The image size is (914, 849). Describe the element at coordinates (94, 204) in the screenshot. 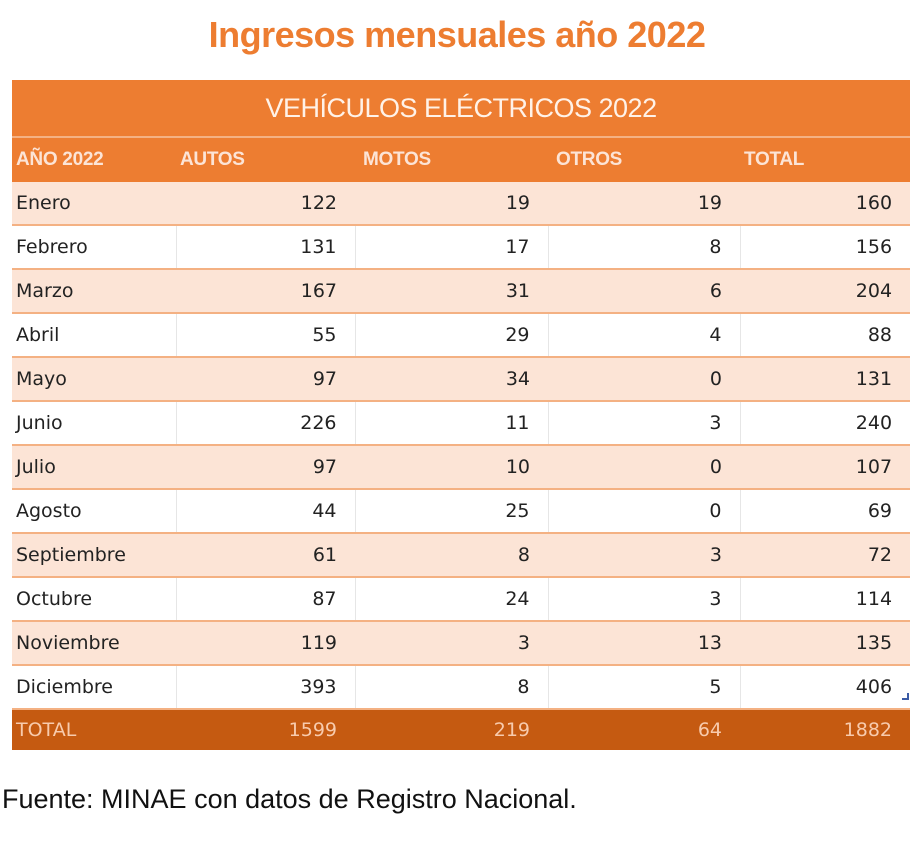

I see `cell-month: Enero` at that location.